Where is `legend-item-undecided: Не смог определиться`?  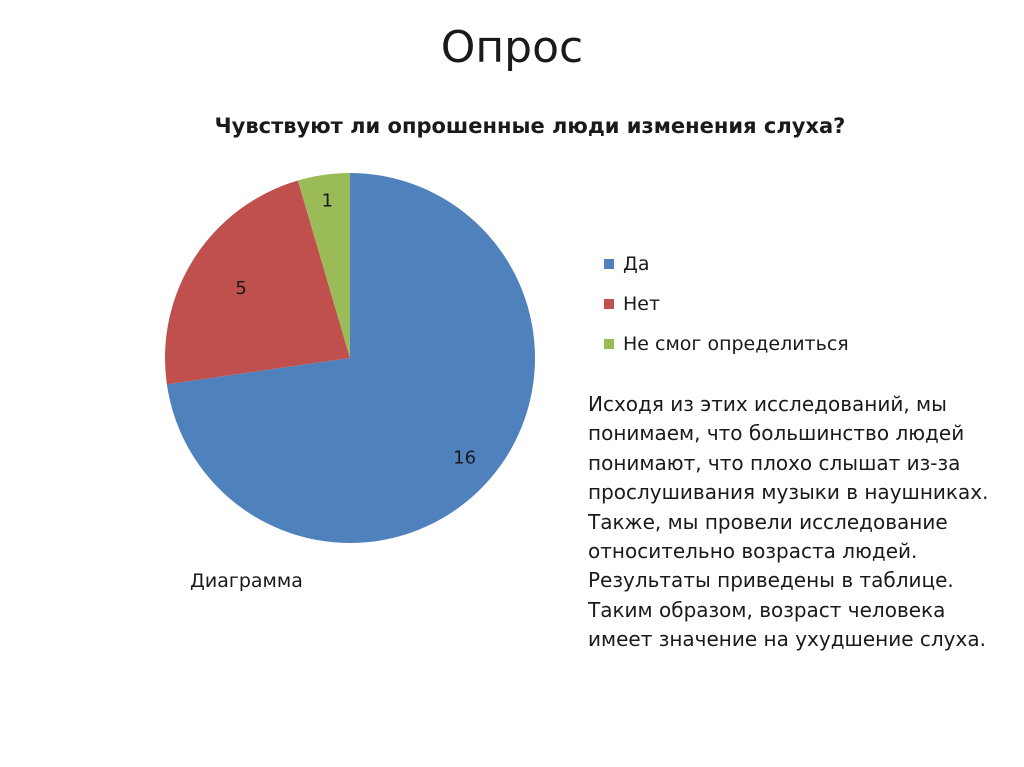
legend-item-undecided: Не смог определиться is located at coordinates (726, 344).